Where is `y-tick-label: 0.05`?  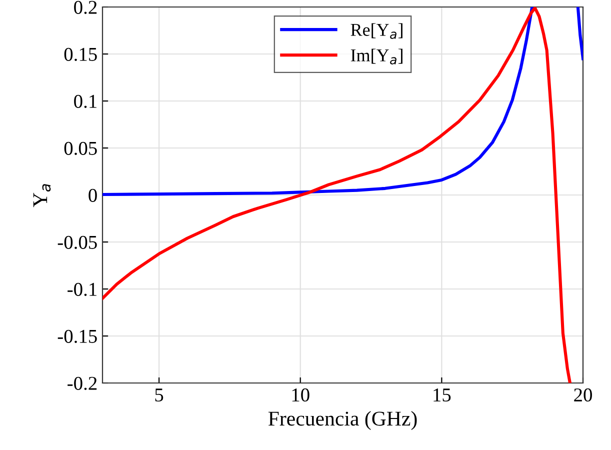 y-tick-label: 0.05 is located at coordinates (80, 149).